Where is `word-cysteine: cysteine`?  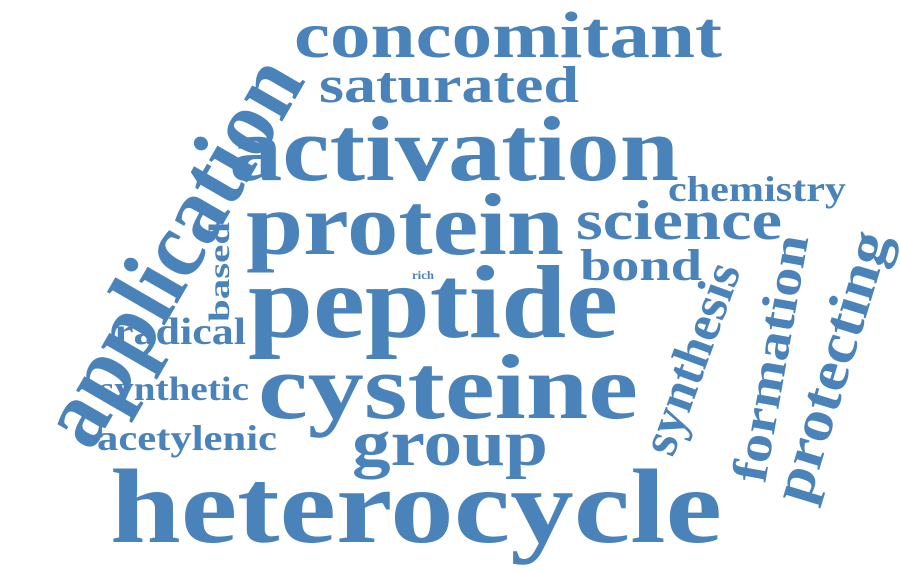
word-cysteine: cysteine is located at coordinates (448, 387).